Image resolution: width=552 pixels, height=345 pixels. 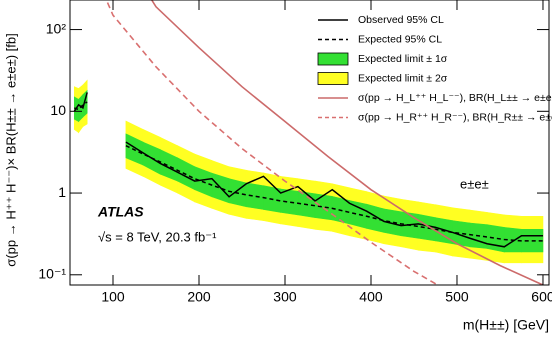 What do you see at coordinates (401, 20) in the screenshot?
I see `legend-label: Observed 95% CL` at bounding box center [401, 20].